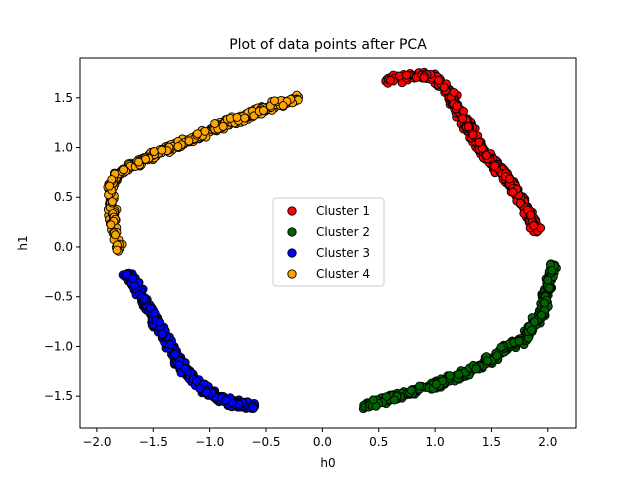 The image size is (640, 480). Describe the element at coordinates (58, 297) in the screenshot. I see `y-tick-label: −0.5` at that location.